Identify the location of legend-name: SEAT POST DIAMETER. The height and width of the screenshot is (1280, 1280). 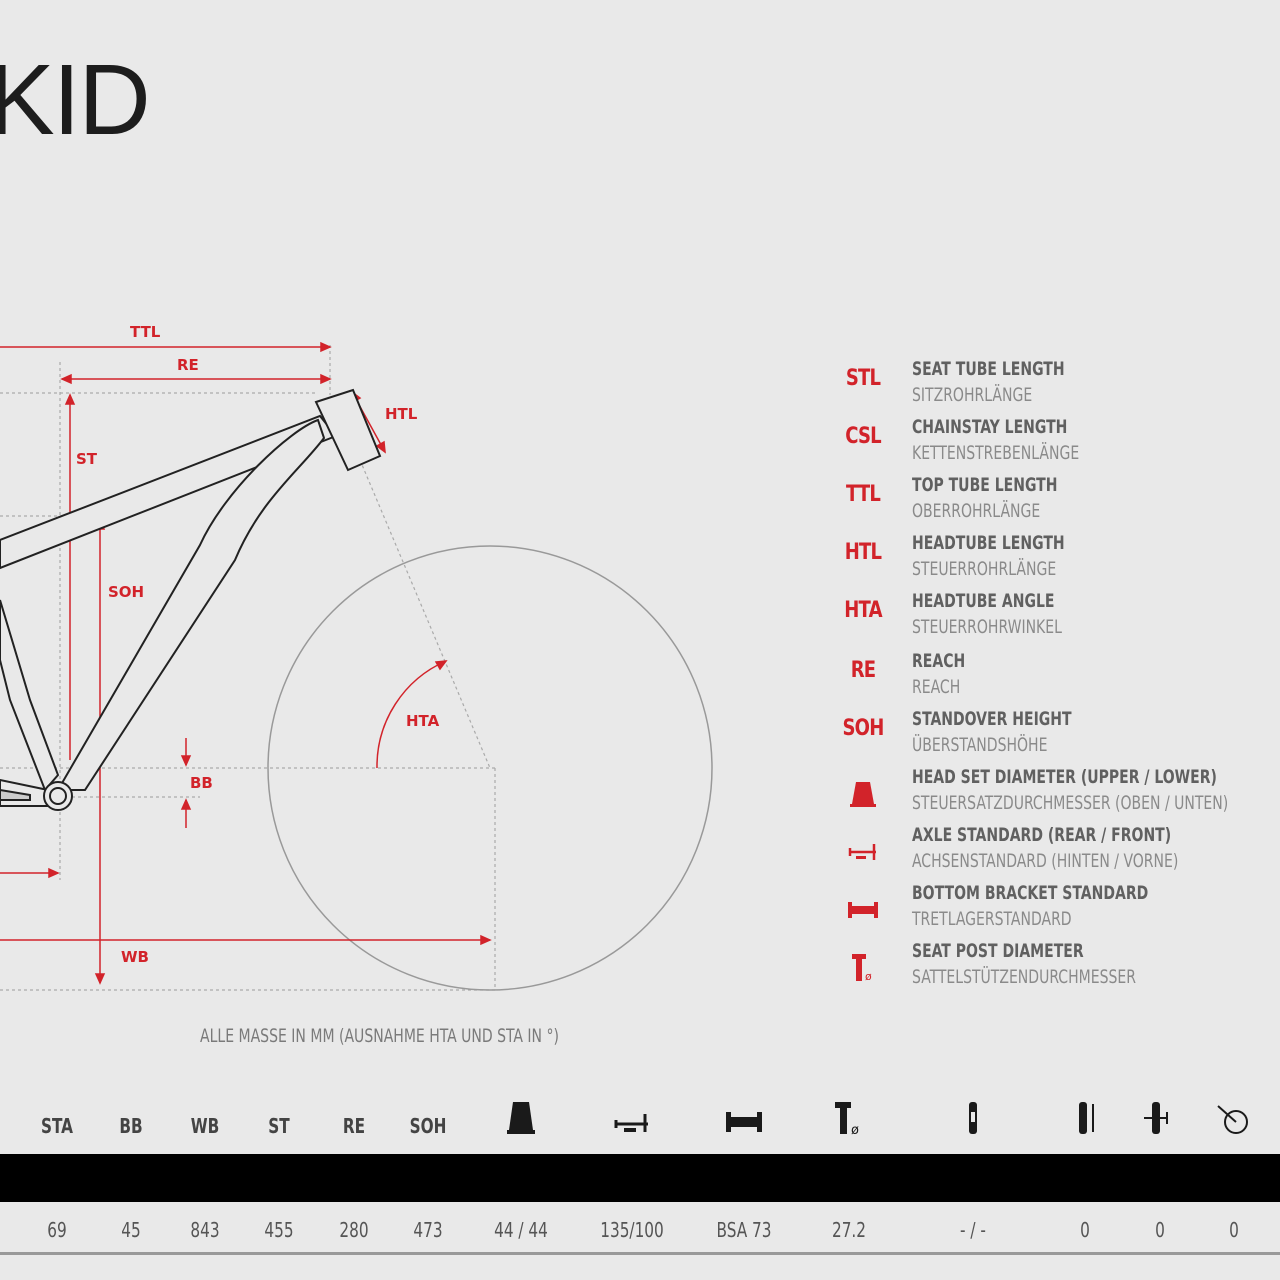
(998, 951).